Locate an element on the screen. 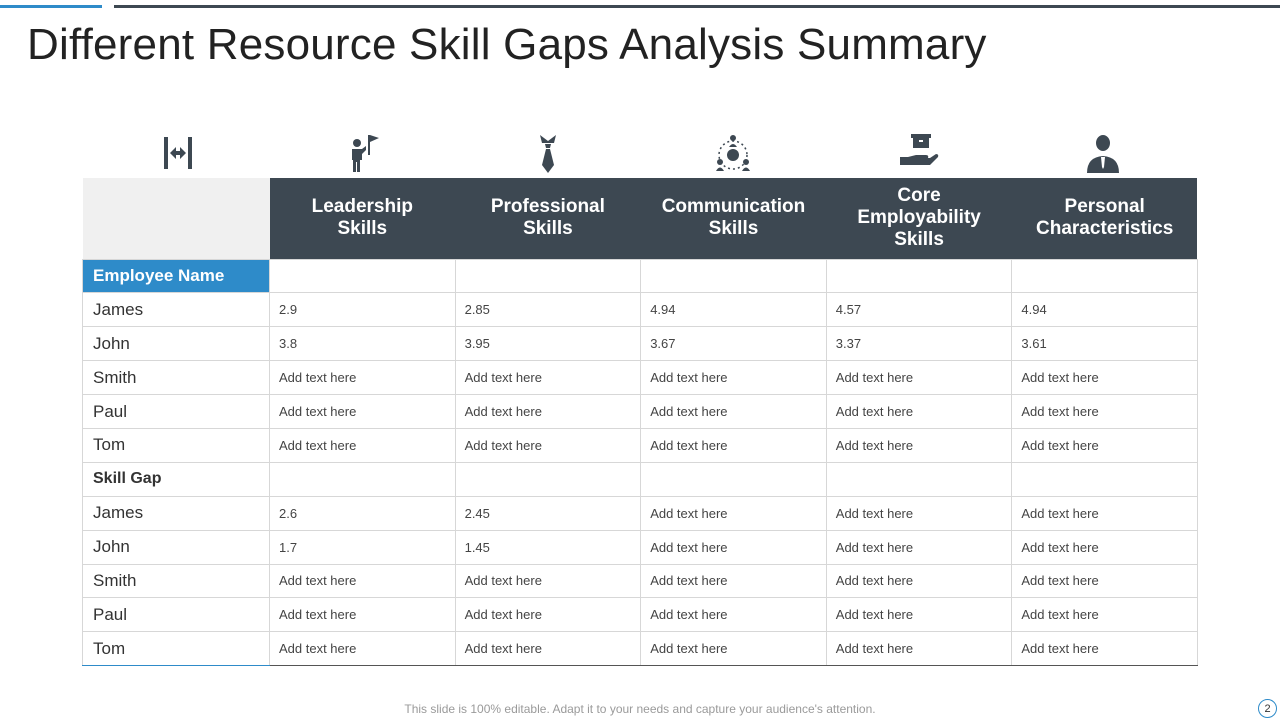 The image size is (1280, 720). horizontal-arrows-icon is located at coordinates (178, 153).